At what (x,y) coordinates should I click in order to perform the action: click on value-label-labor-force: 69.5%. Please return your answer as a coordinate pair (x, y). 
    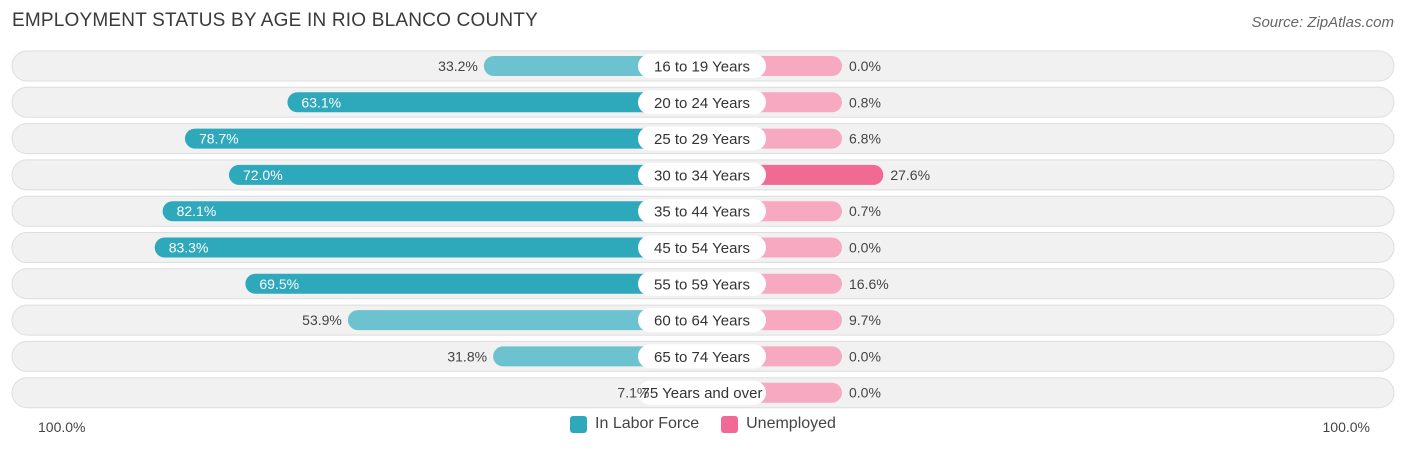
    Looking at the image, I should click on (279, 284).